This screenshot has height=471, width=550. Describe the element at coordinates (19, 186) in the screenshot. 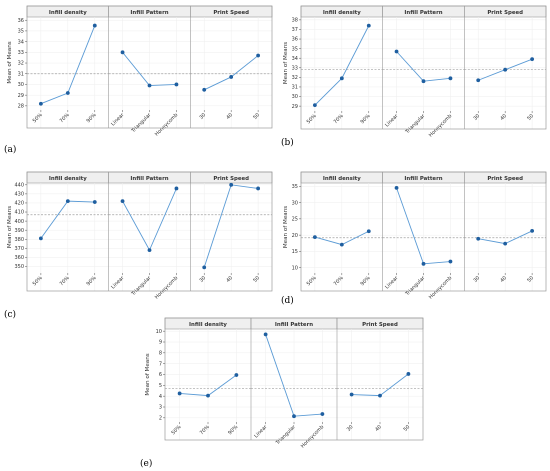

I see `y-tick-label: 440` at that location.